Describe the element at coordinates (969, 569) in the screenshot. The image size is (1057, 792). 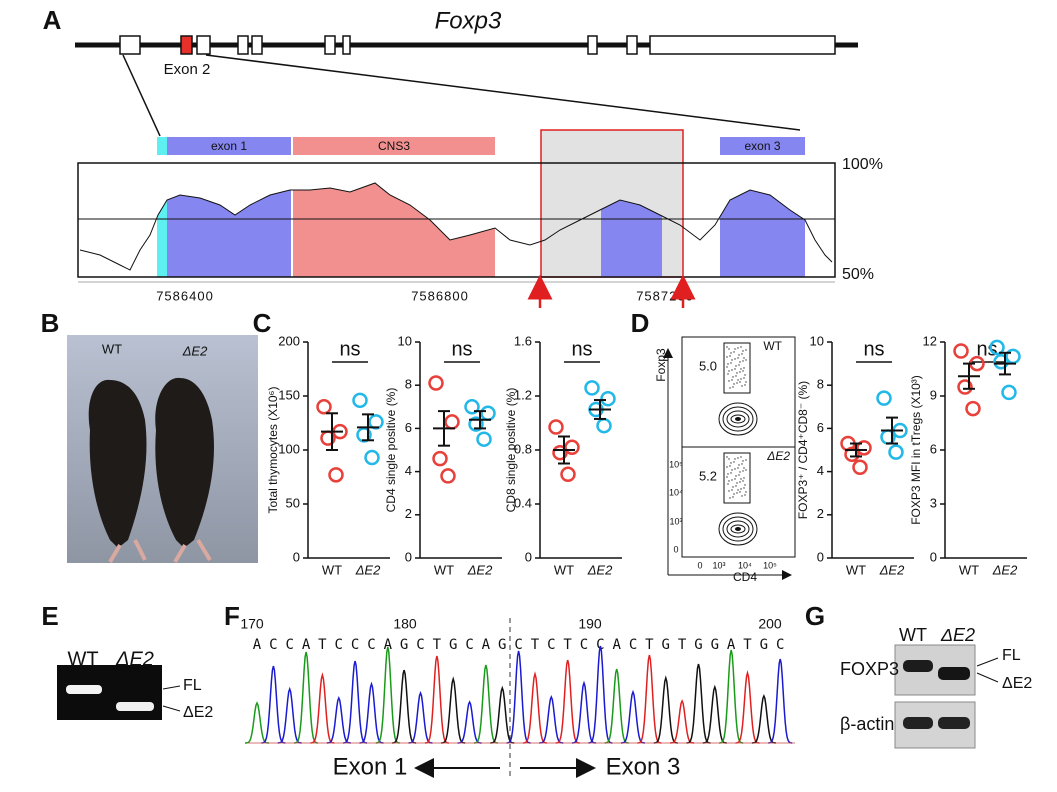
I see `x-tick-label: WT` at that location.